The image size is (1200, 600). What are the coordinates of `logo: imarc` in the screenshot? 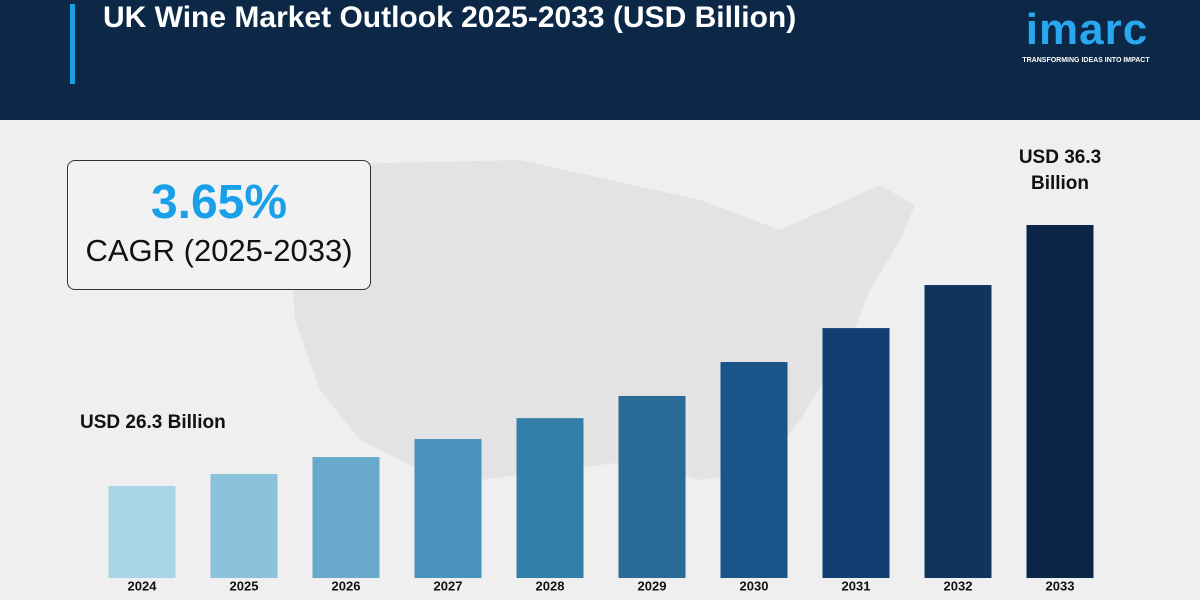 It's located at (1087, 29).